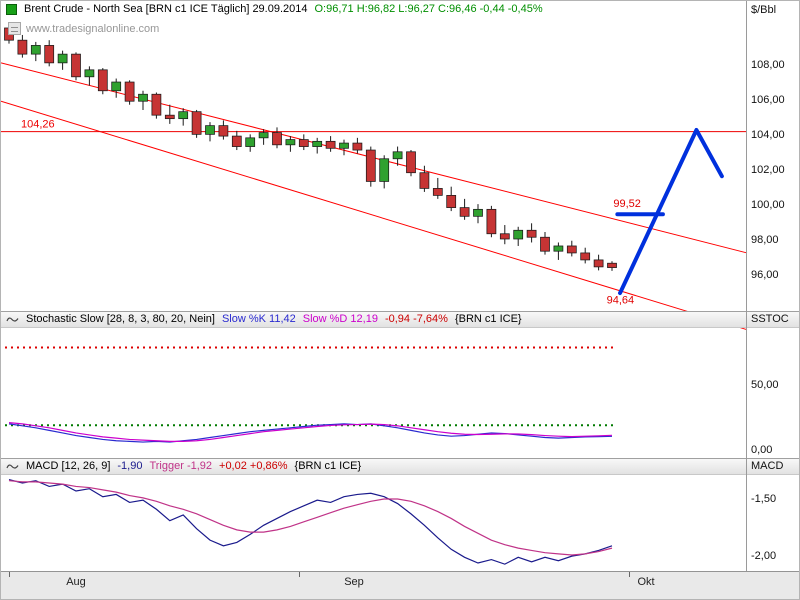 The height and width of the screenshot is (600, 800). What do you see at coordinates (764, 556) in the screenshot?
I see `axis-tick-label: -2,00` at bounding box center [764, 556].